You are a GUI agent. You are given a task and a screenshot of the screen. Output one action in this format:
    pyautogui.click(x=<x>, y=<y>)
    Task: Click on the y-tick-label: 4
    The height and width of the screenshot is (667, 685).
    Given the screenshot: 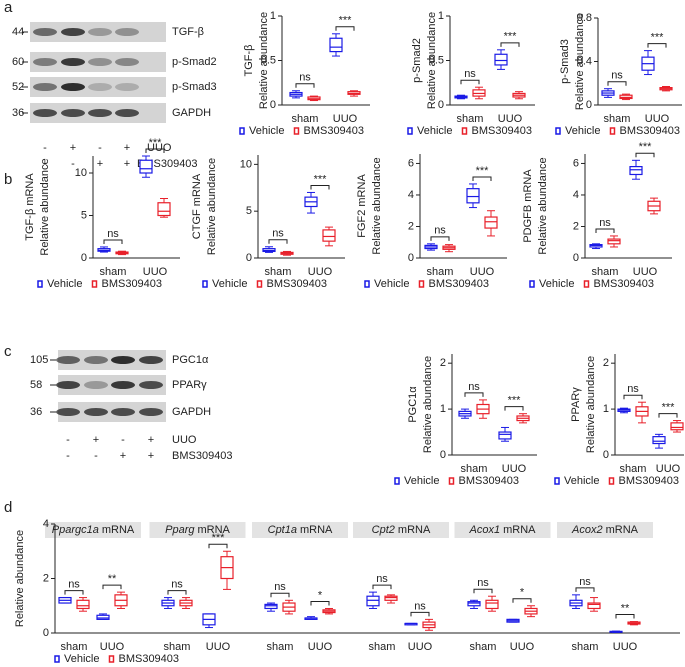 What is the action you would take?
    pyautogui.click(x=46, y=524)
    